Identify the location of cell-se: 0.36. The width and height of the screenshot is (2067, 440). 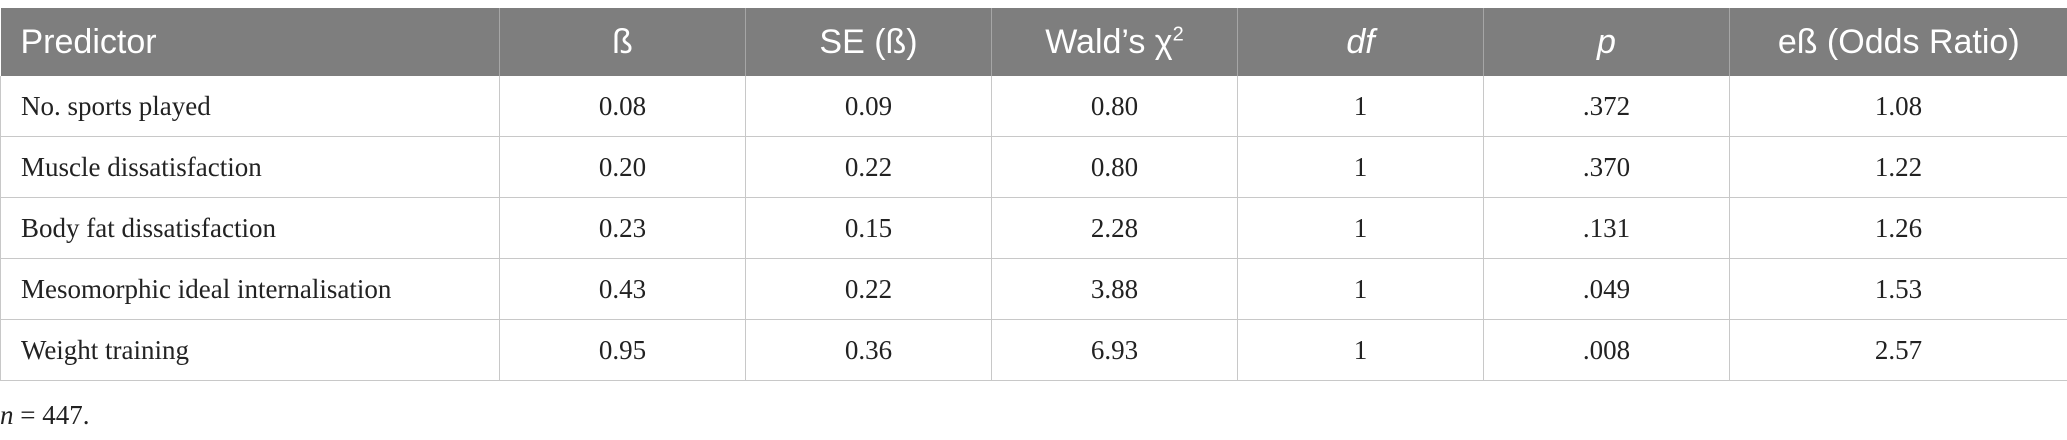
(868, 350).